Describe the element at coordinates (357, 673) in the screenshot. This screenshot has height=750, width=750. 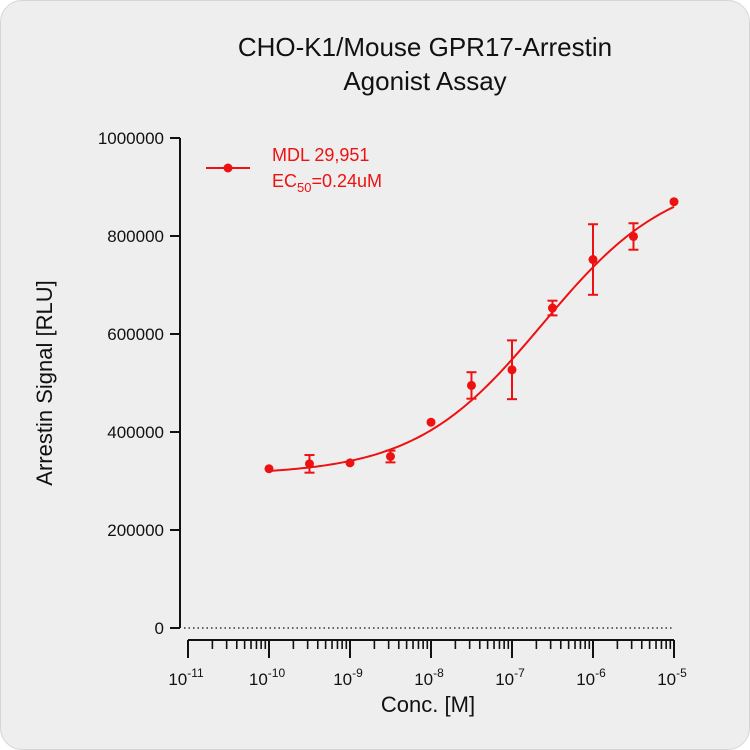
I see `x-tick-exponent: -9` at that location.